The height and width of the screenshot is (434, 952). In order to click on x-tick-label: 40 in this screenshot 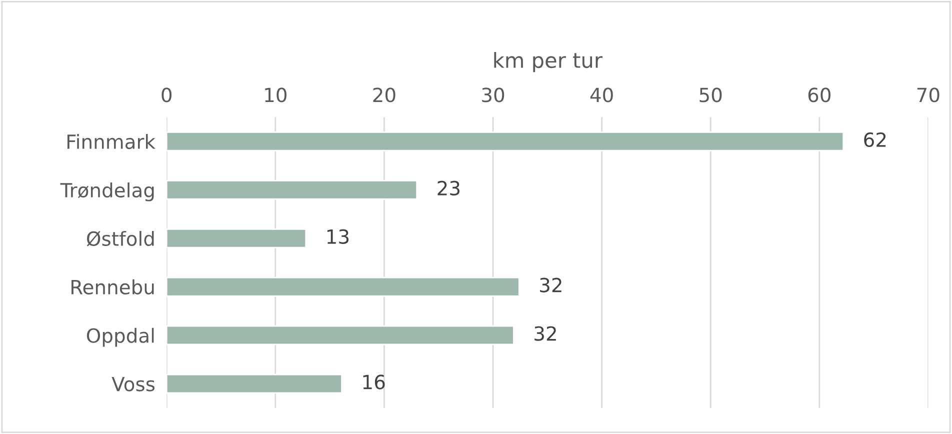, I will do `click(601, 95)`.